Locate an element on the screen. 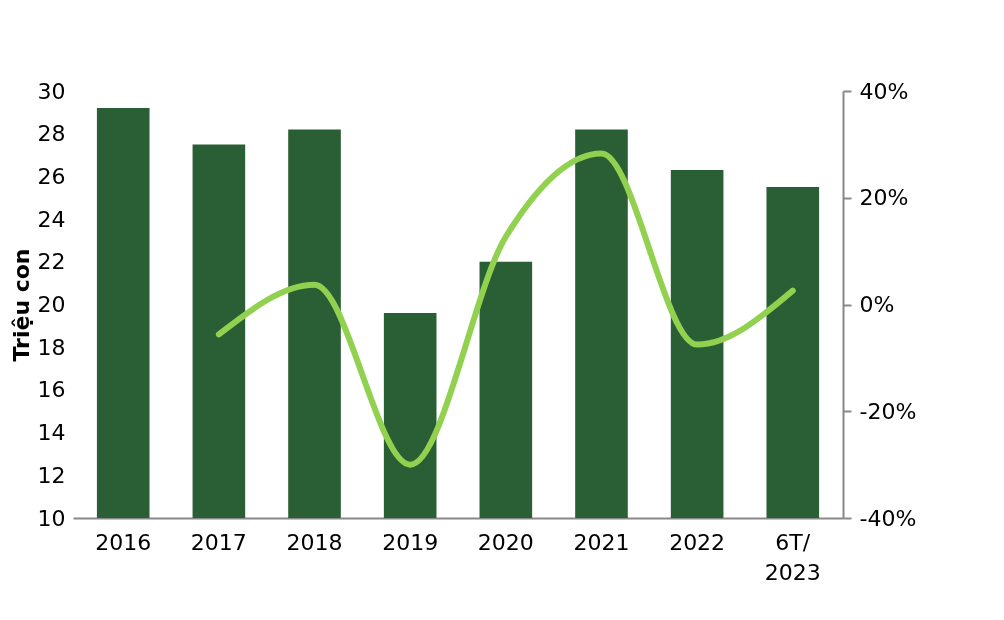 The height and width of the screenshot is (620, 1004). y2-tick-label: -20% is located at coordinates (888, 411).